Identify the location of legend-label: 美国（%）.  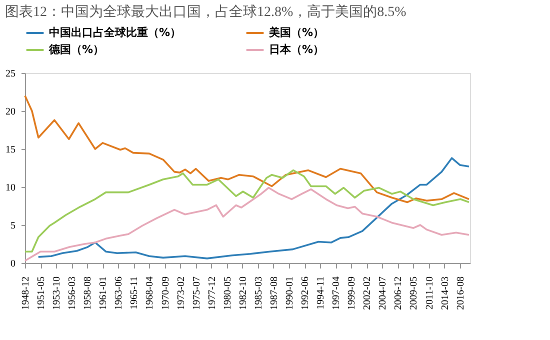
(296, 32).